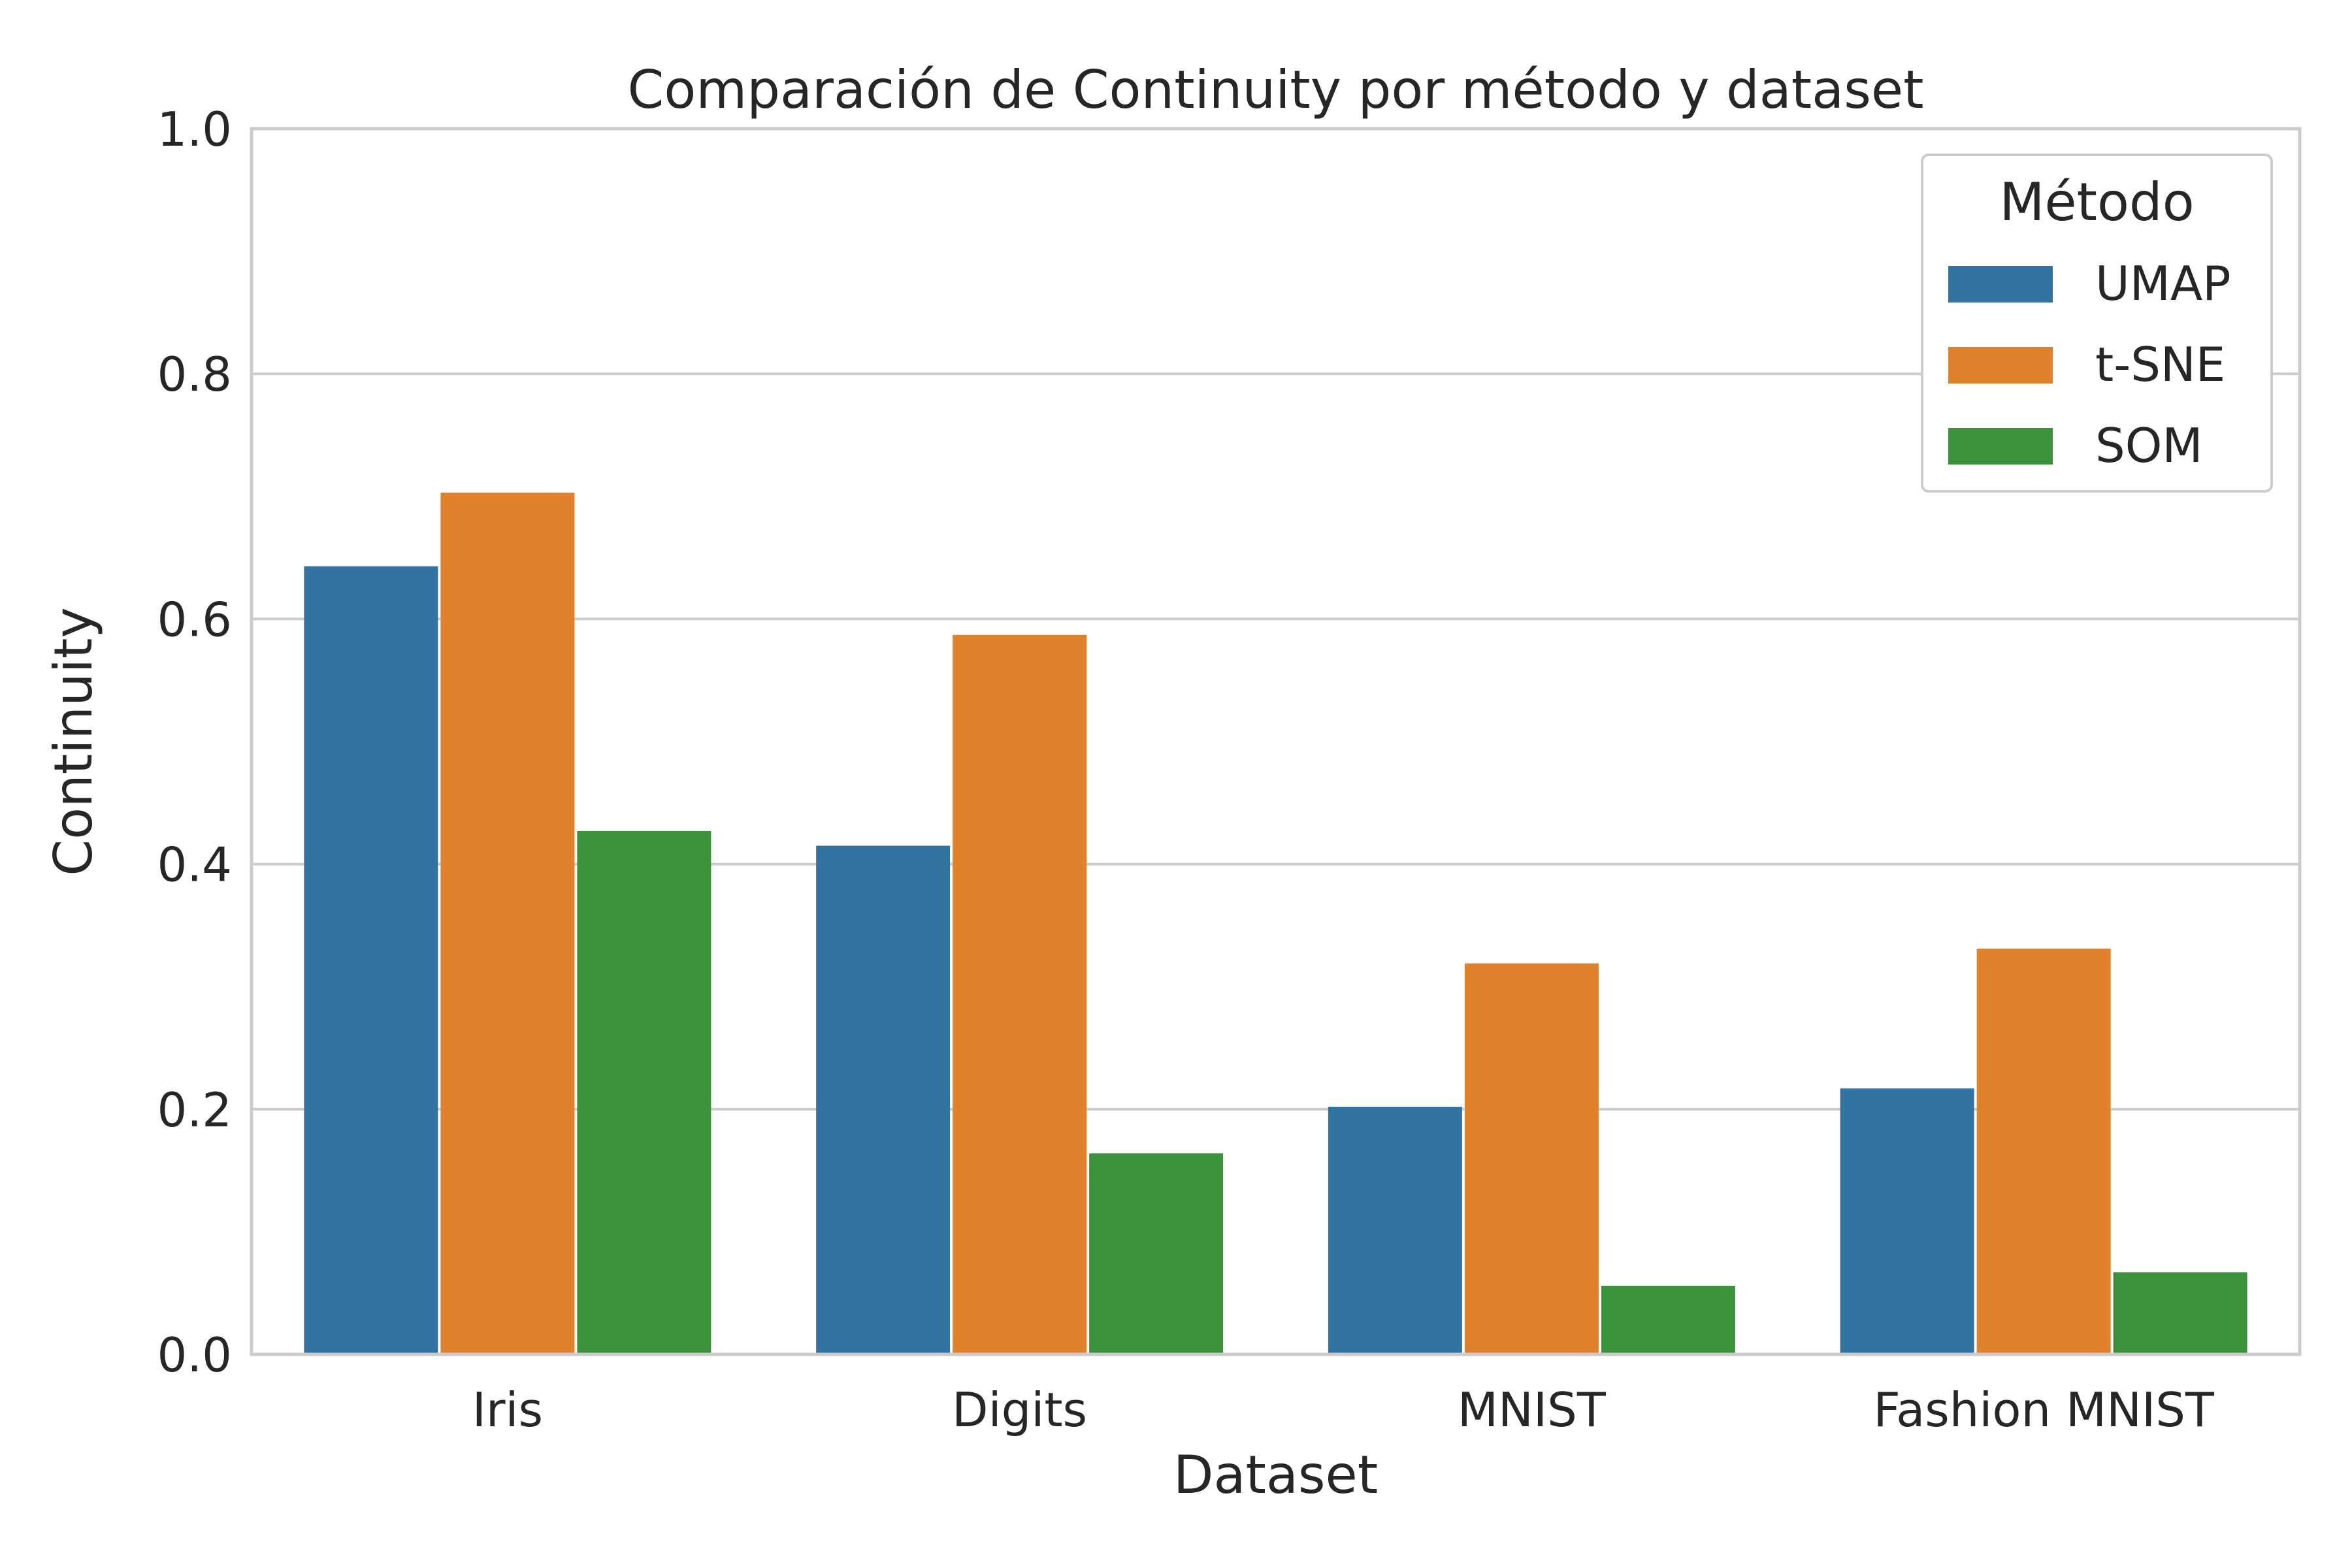 The height and width of the screenshot is (1568, 2352). I want to click on legend-items: UMAP t-SNE SOM, so click(2089, 364).